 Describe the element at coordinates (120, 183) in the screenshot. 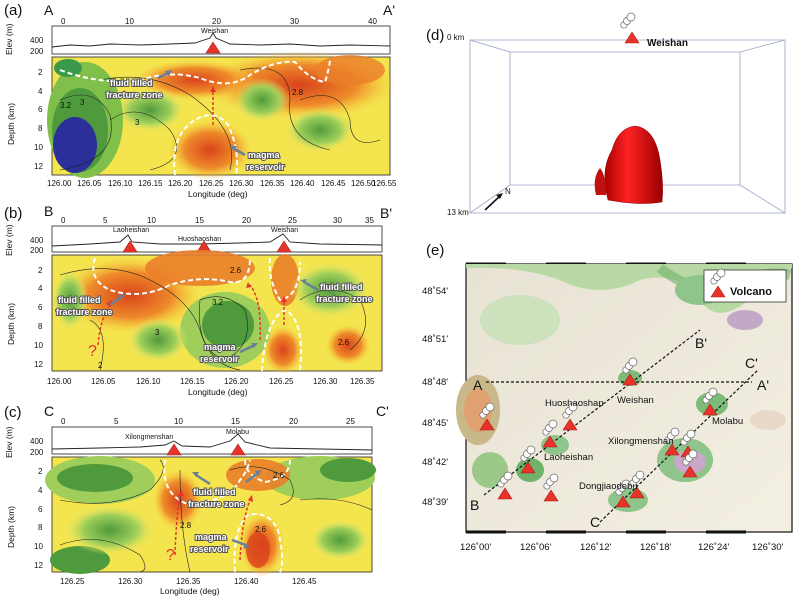

I see `lon-tick: 126.10` at that location.